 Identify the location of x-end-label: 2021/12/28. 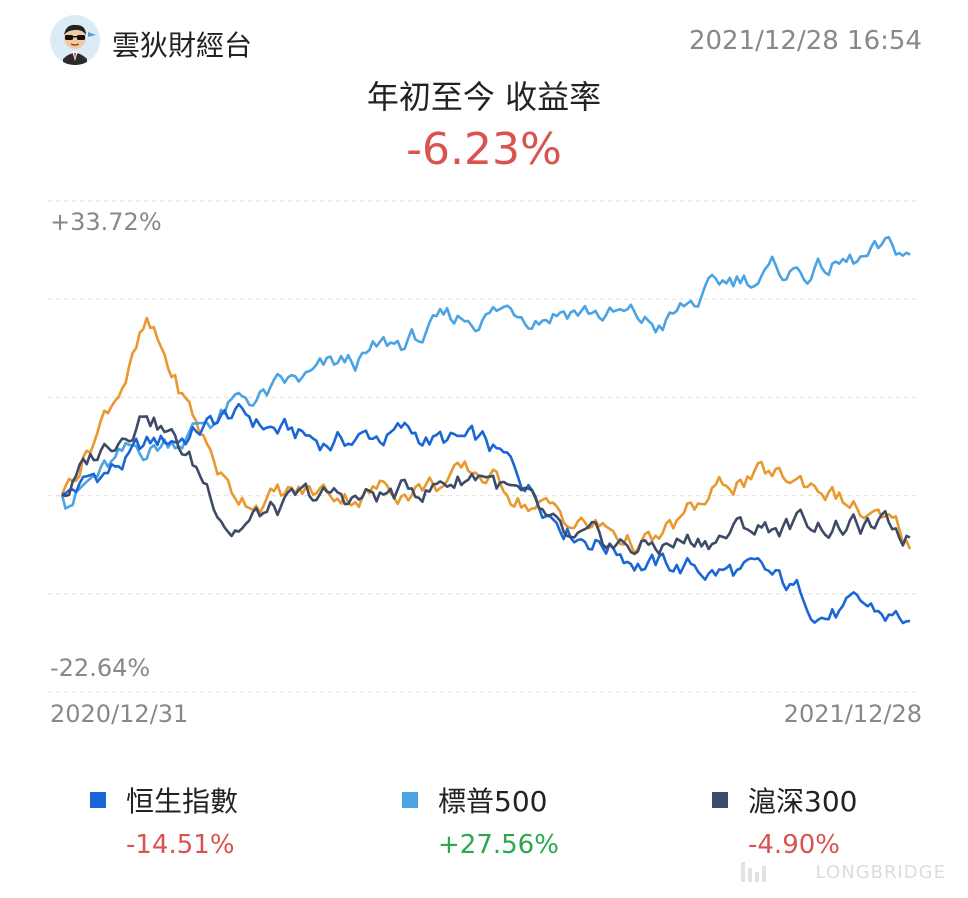
(852, 714).